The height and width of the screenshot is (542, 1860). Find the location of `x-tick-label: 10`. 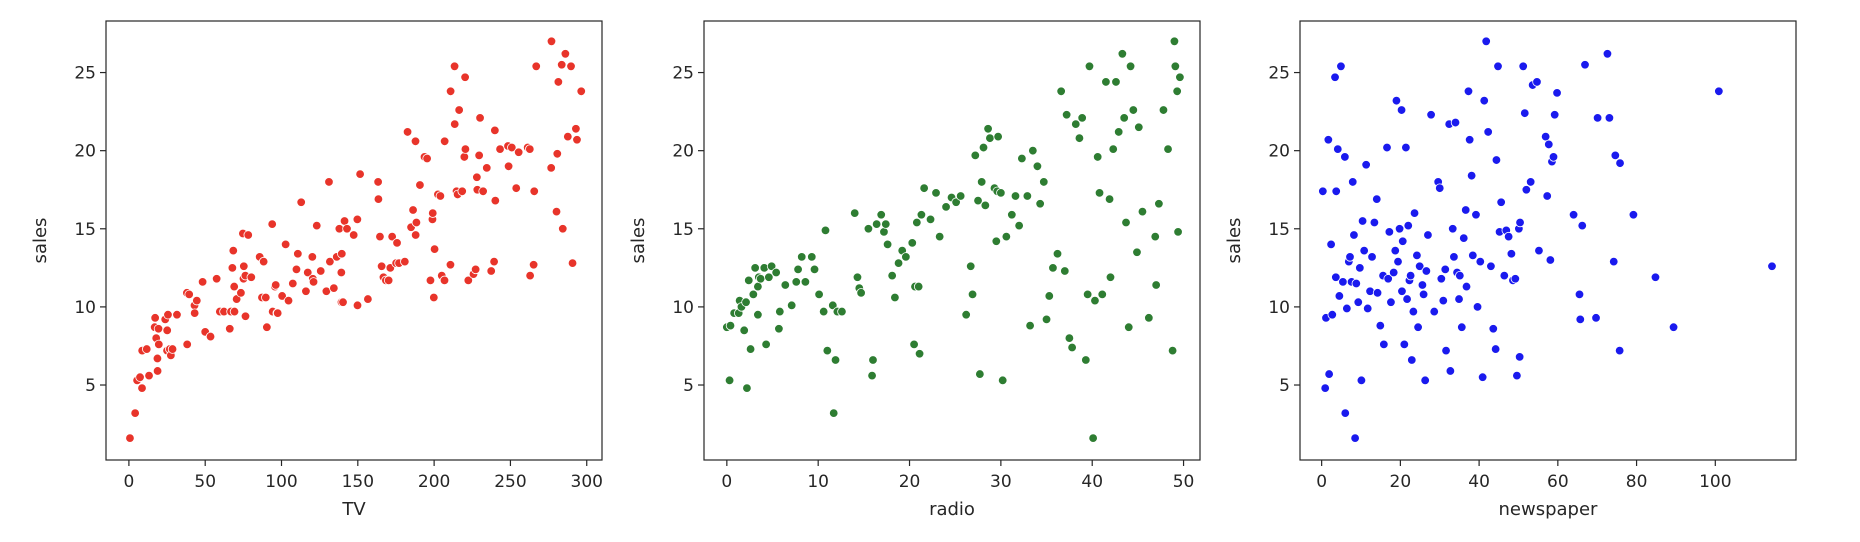

x-tick-label: 10 is located at coordinates (818, 482).